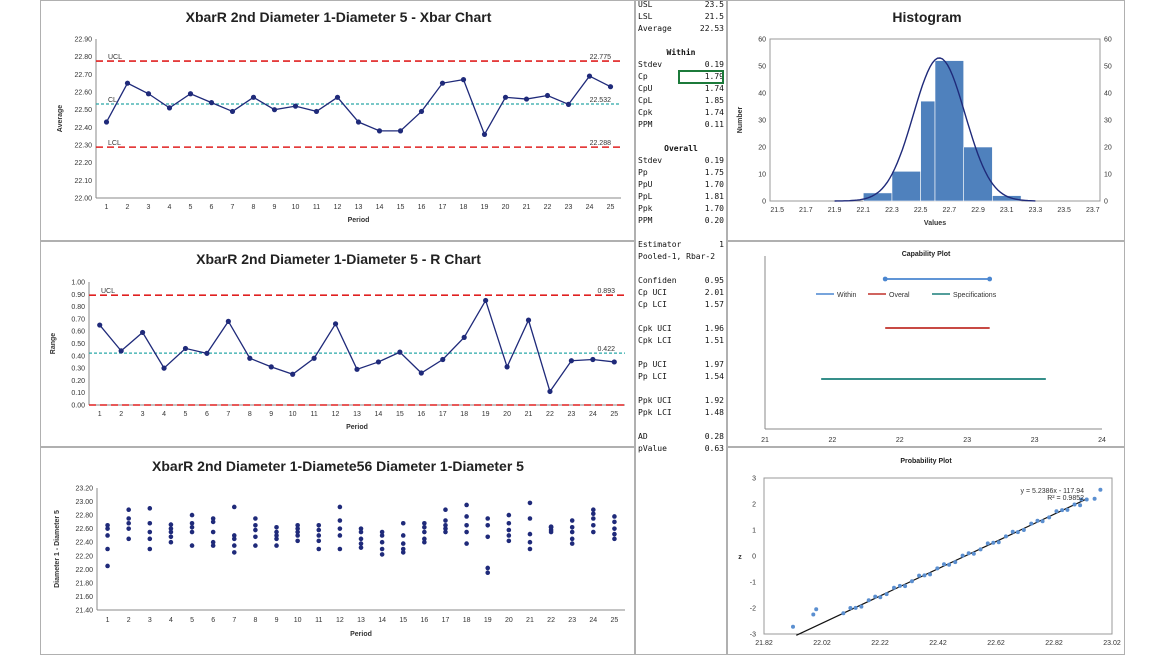 The height and width of the screenshot is (658, 1170). Describe the element at coordinates (645, 112) in the screenshot. I see `stat-label: Cpk` at that location.